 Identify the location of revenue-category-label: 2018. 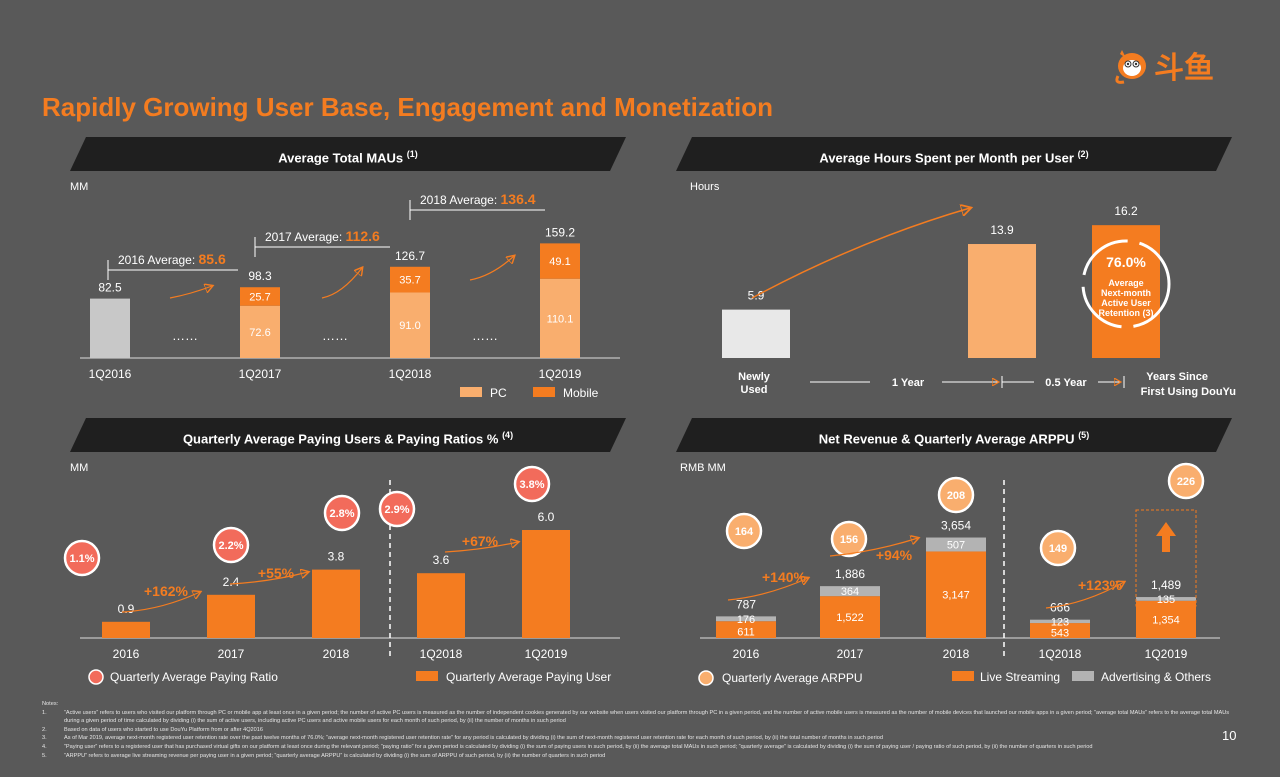
(956, 654).